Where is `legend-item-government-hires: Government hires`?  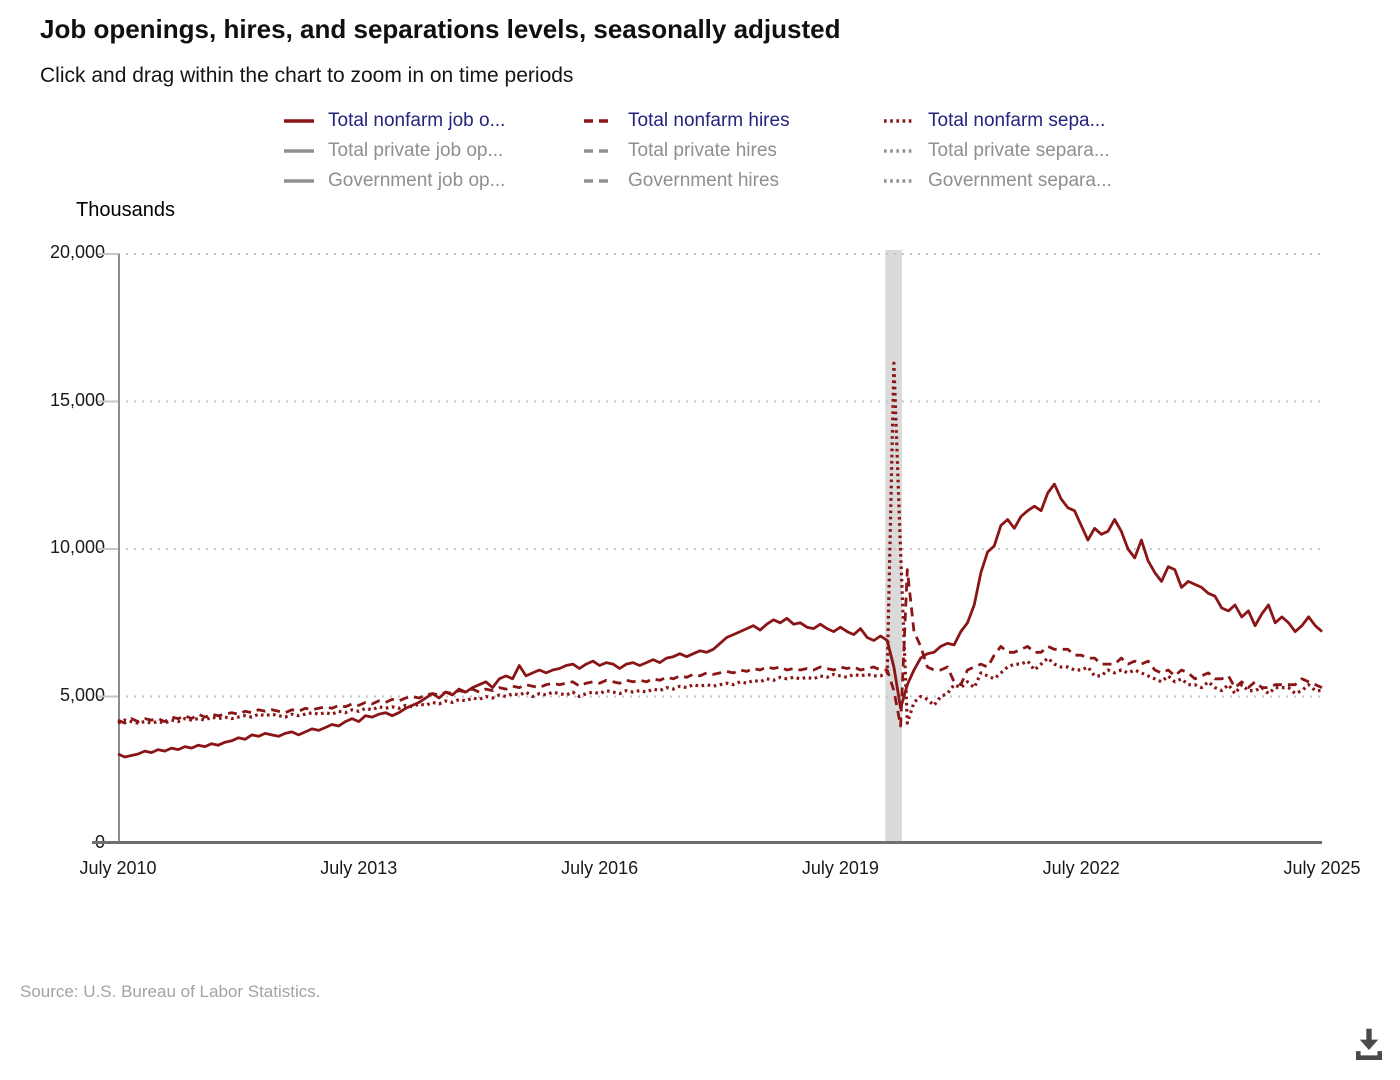
legend-item-government-hires: Government hires is located at coordinates (733, 181).